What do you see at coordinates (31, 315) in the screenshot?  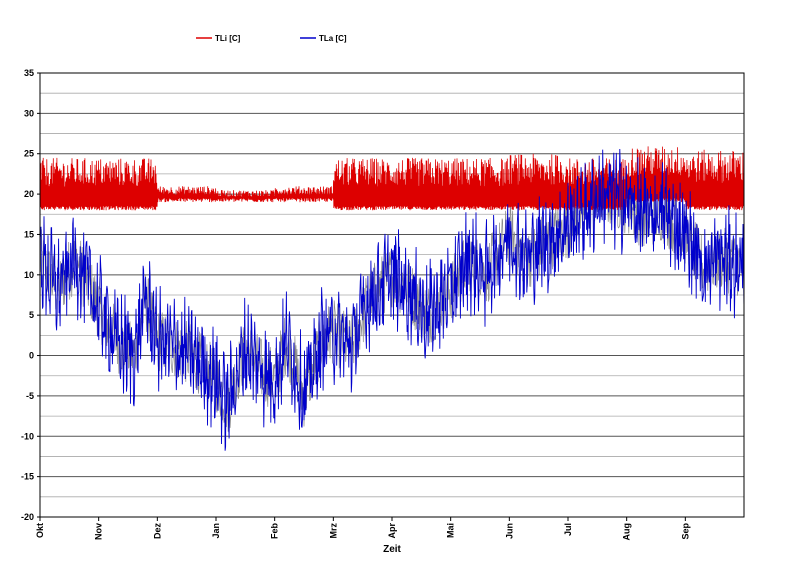 I see `y-tick-label: 5` at bounding box center [31, 315].